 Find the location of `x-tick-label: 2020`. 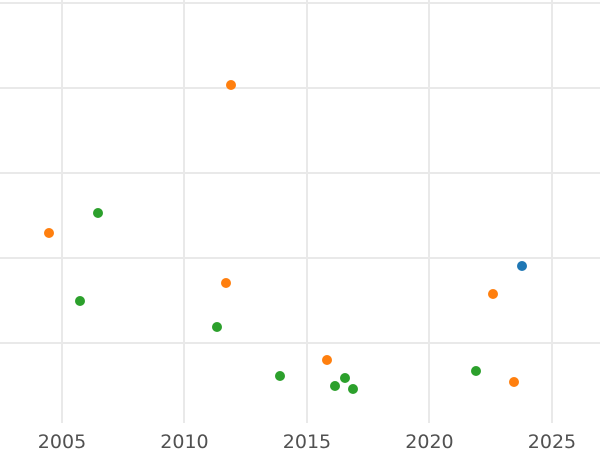

x-tick-label: 2020 is located at coordinates (429, 440).